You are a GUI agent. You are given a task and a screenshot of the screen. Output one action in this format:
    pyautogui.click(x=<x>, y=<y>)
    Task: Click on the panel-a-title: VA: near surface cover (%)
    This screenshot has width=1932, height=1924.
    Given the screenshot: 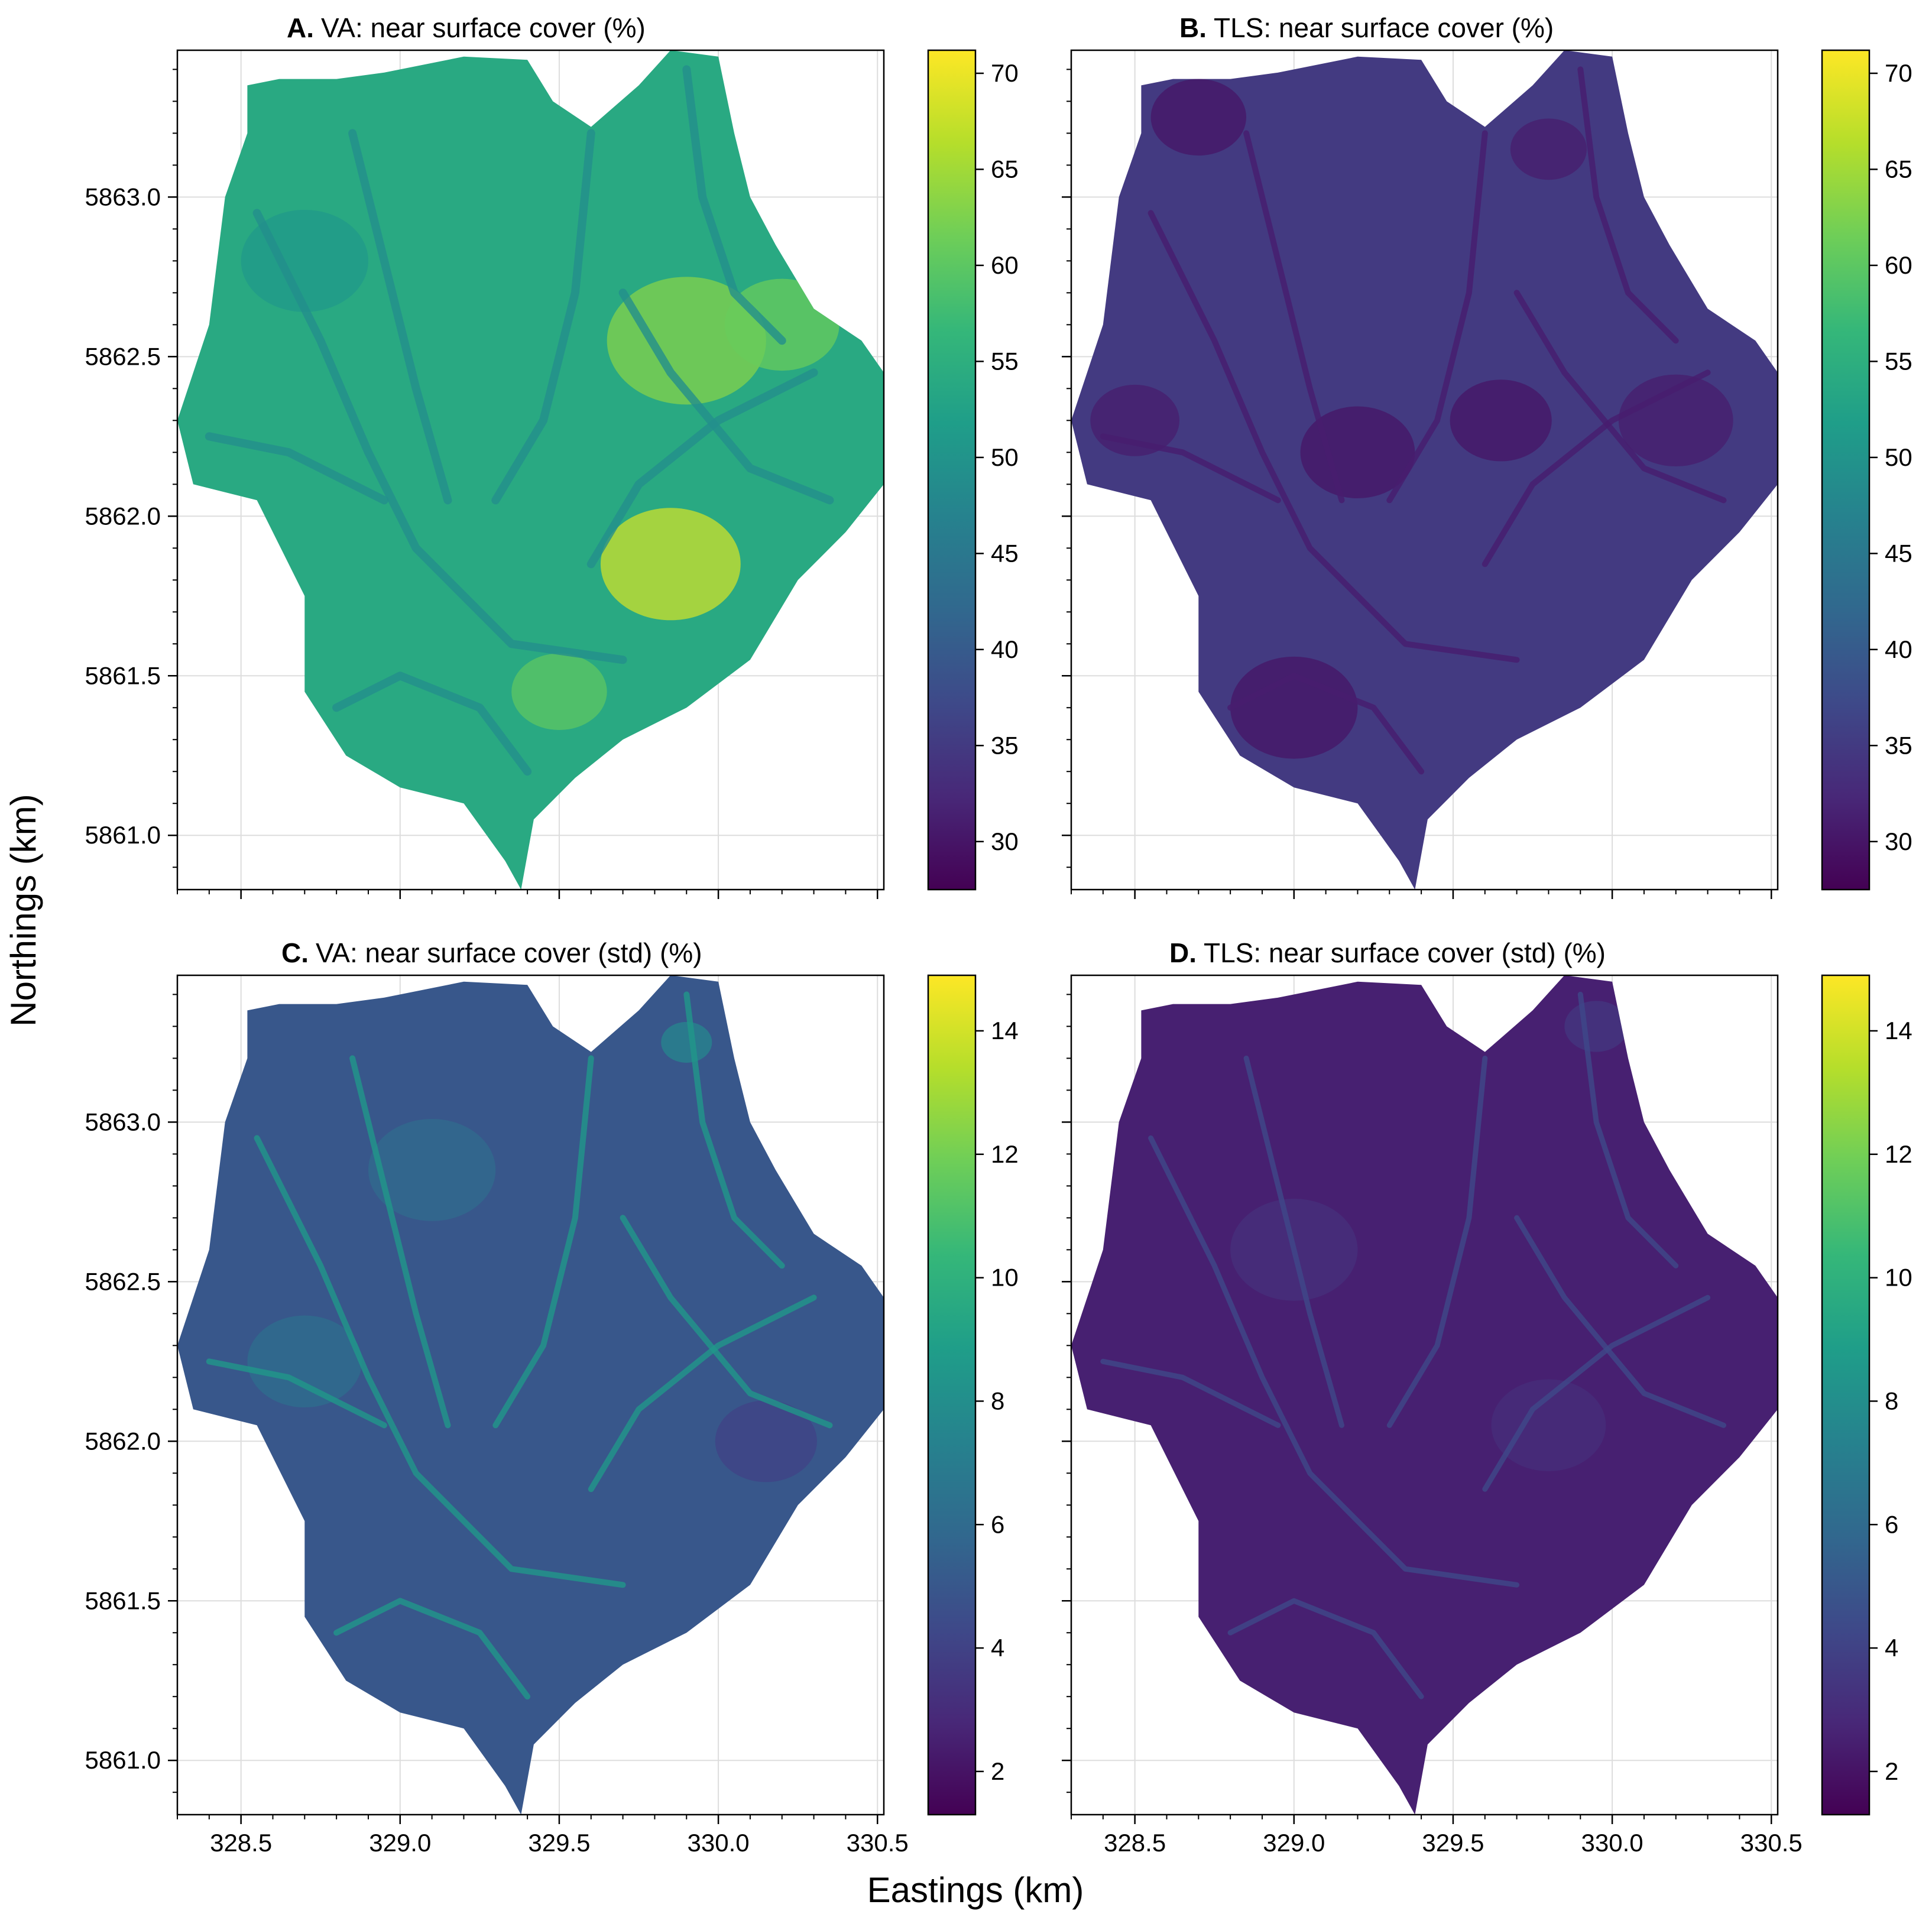 What is the action you would take?
    pyautogui.click(x=483, y=27)
    